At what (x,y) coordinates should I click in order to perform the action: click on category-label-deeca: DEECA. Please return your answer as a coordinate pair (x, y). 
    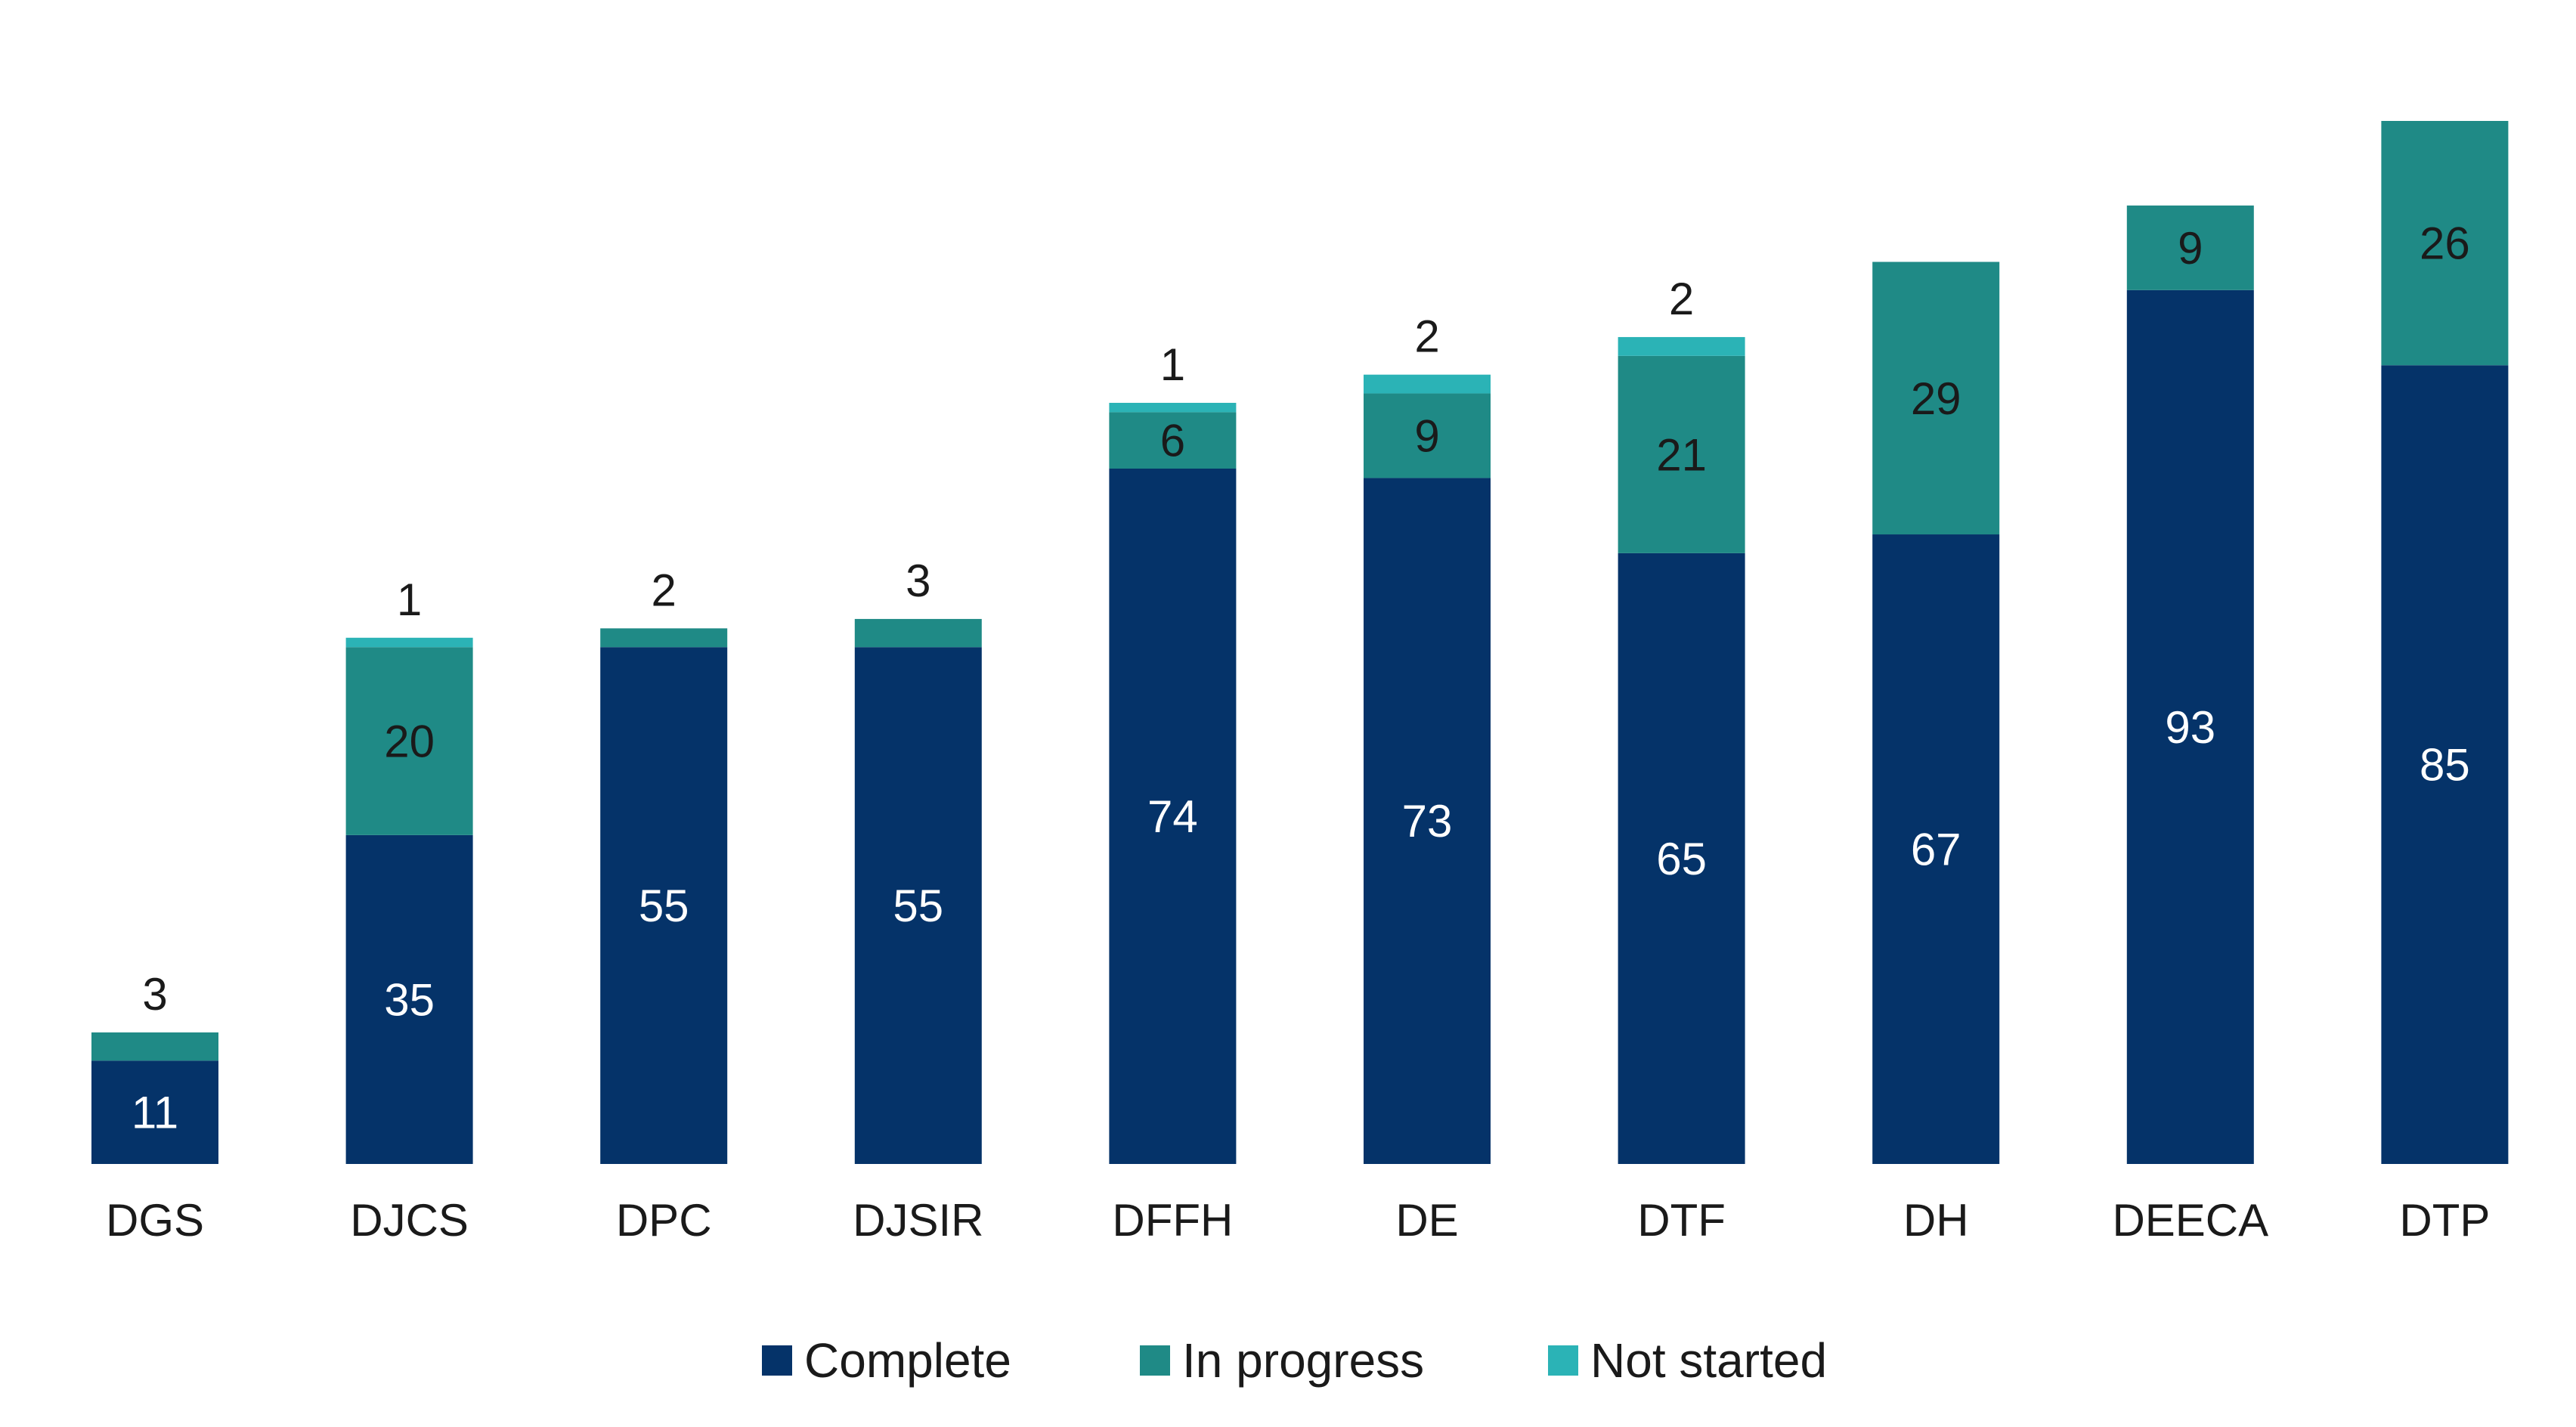
    Looking at the image, I should click on (2190, 1220).